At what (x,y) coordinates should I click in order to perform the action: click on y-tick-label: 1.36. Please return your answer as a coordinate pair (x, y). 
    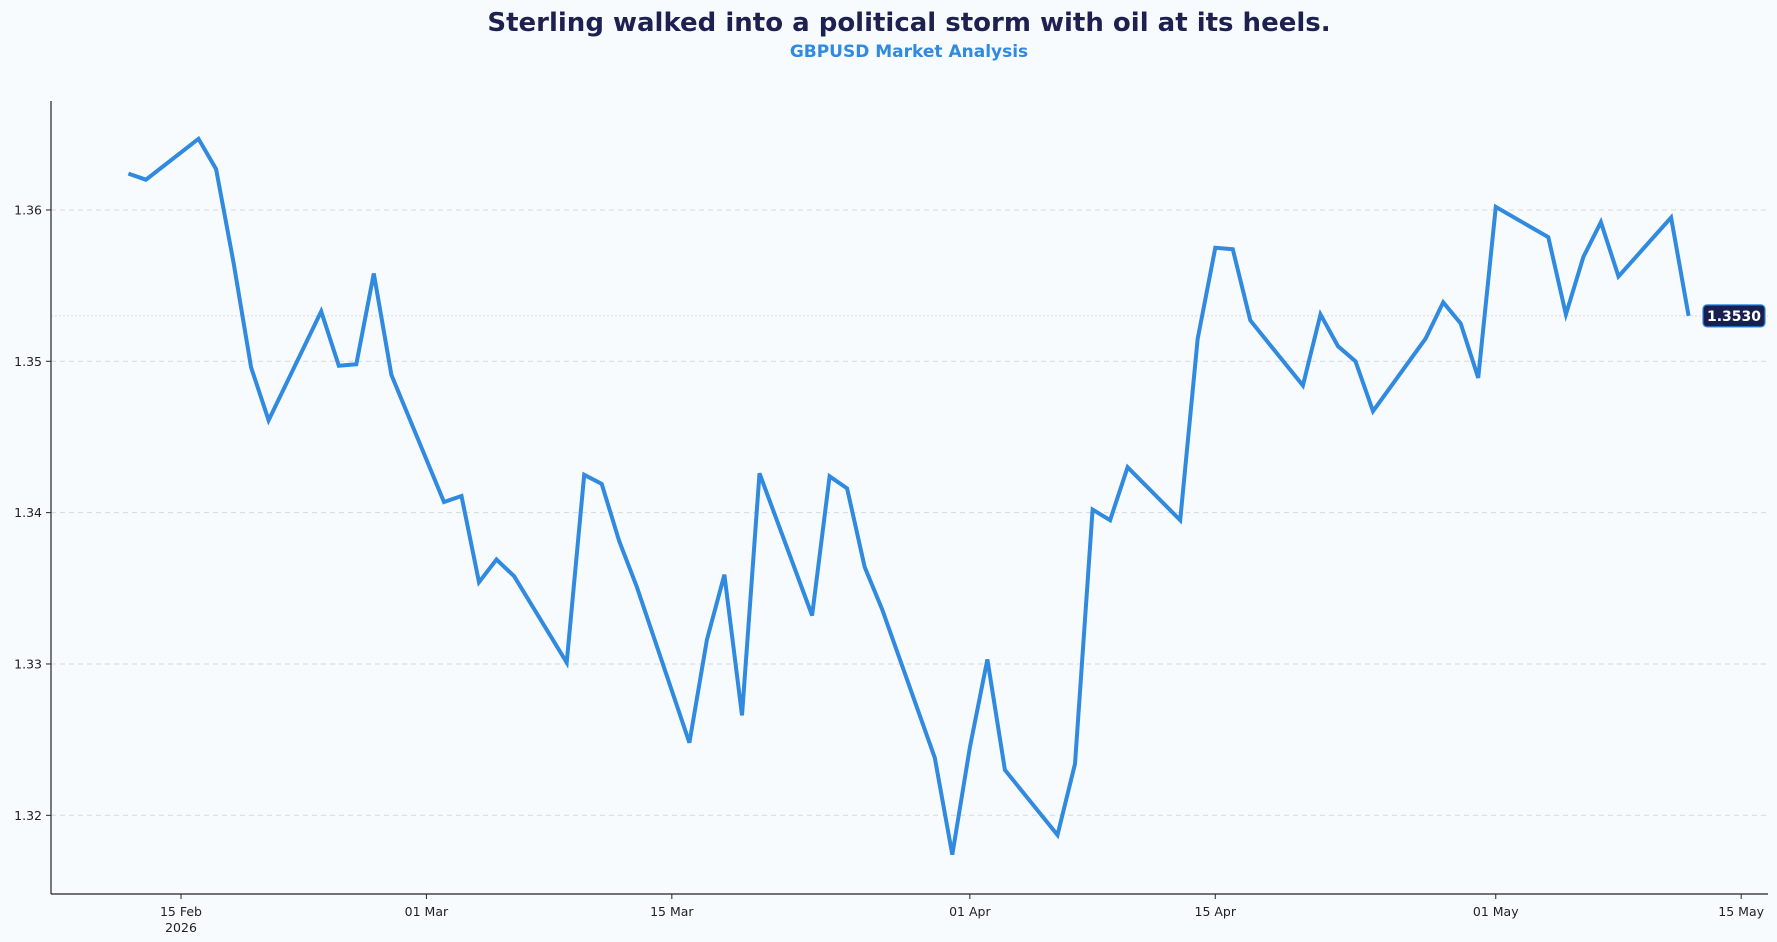
    Looking at the image, I should click on (28, 209).